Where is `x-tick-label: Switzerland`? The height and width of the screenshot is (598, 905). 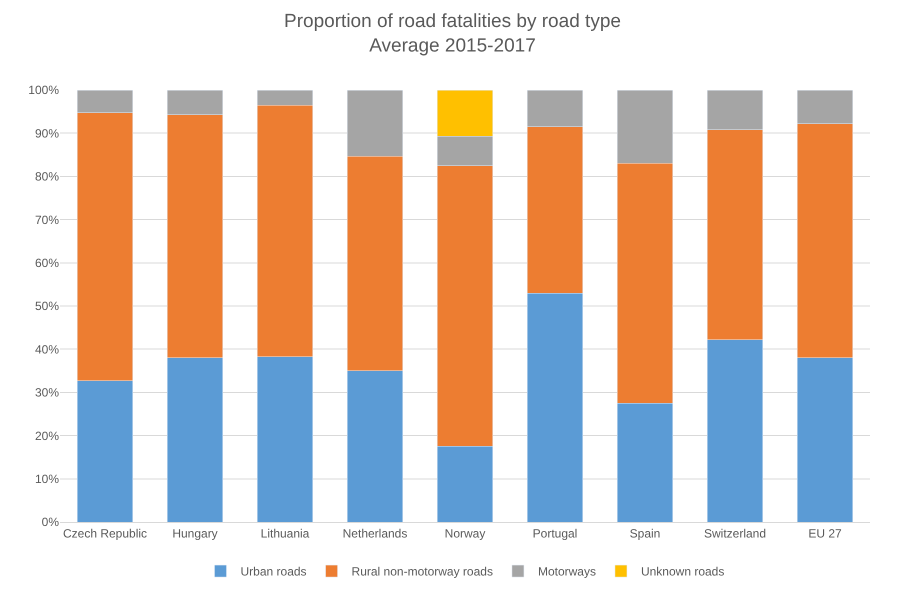 x-tick-label: Switzerland is located at coordinates (735, 533).